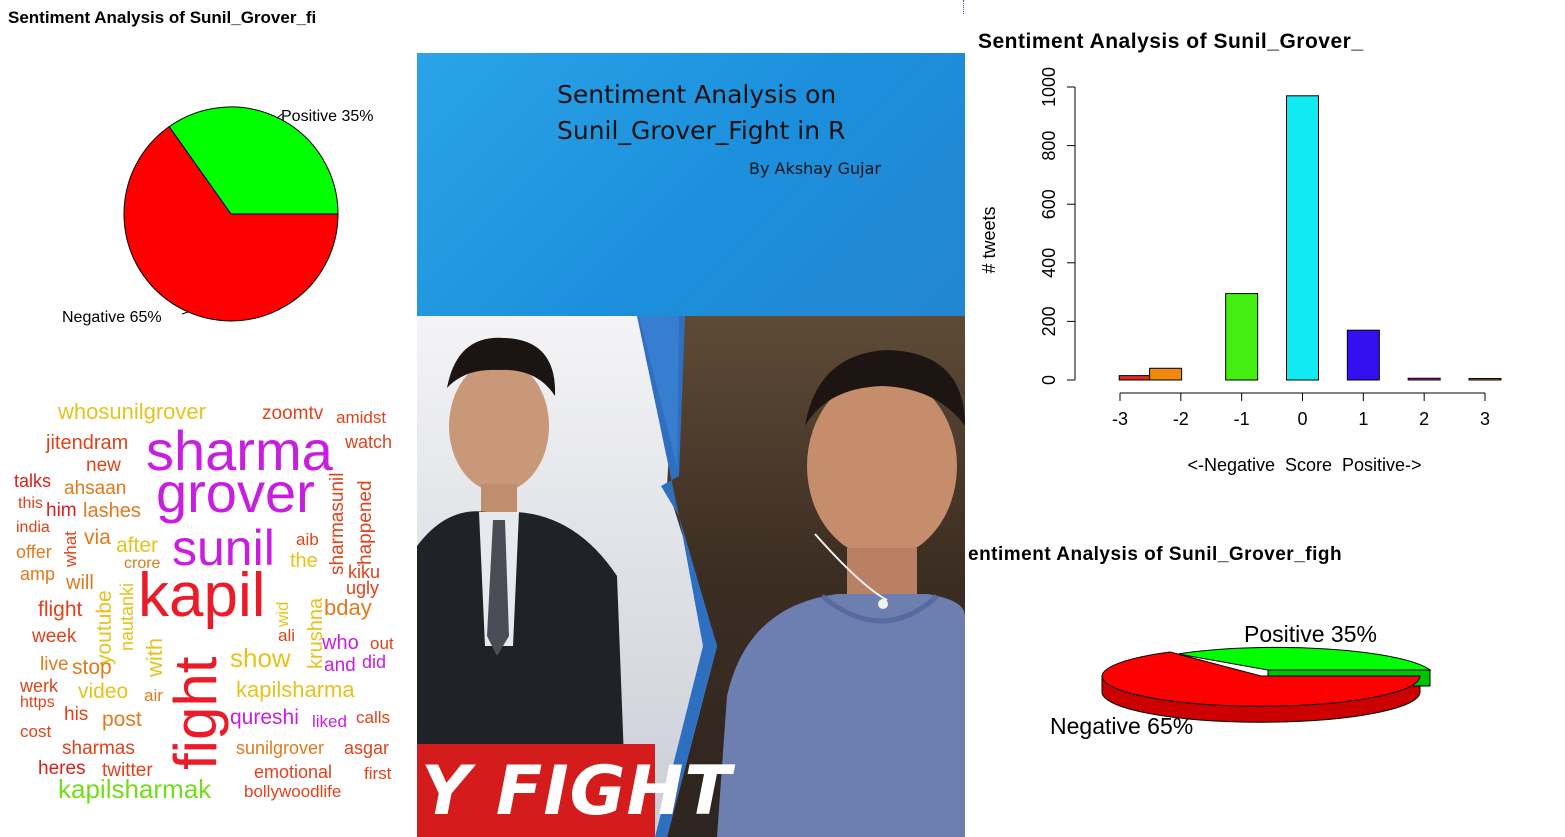  Describe the element at coordinates (280, 748) in the screenshot. I see `wordcloud-word: sunilgrover` at that location.